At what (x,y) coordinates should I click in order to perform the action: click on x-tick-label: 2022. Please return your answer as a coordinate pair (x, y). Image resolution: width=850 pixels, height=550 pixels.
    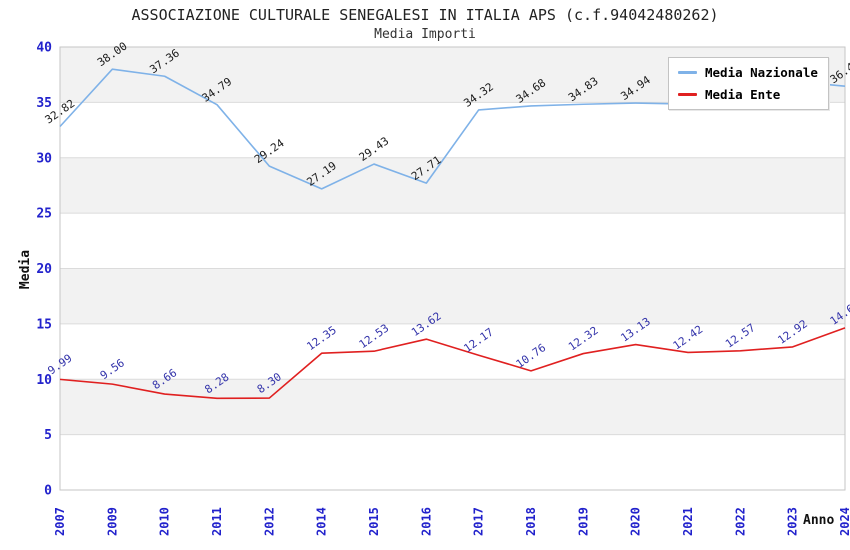
    Looking at the image, I should click on (740, 521).